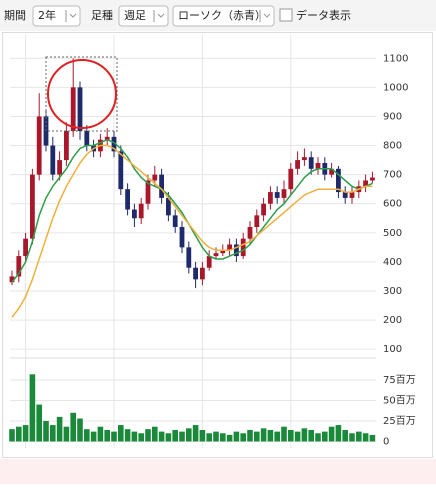 This screenshot has height=488, width=436. What do you see at coordinates (392, 349) in the screenshot?
I see `y-tick-label: 100` at bounding box center [392, 349].